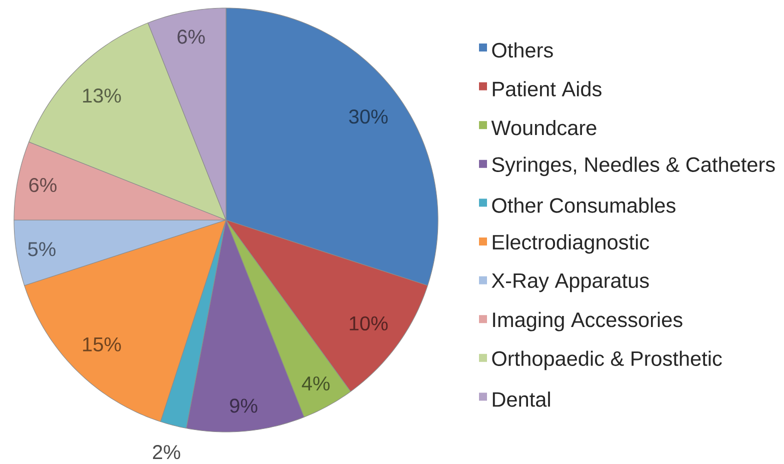 This screenshot has height=464, width=784. I want to click on legend-label: X-Ray Apparatus, so click(570, 282).